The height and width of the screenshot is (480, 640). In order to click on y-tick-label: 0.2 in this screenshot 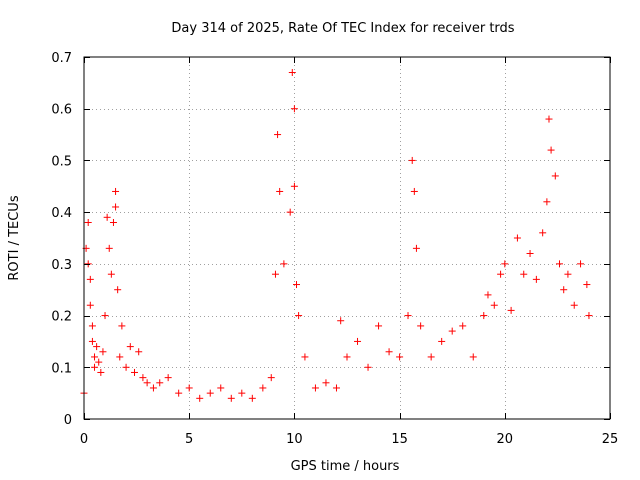, I will do `click(61, 317)`.